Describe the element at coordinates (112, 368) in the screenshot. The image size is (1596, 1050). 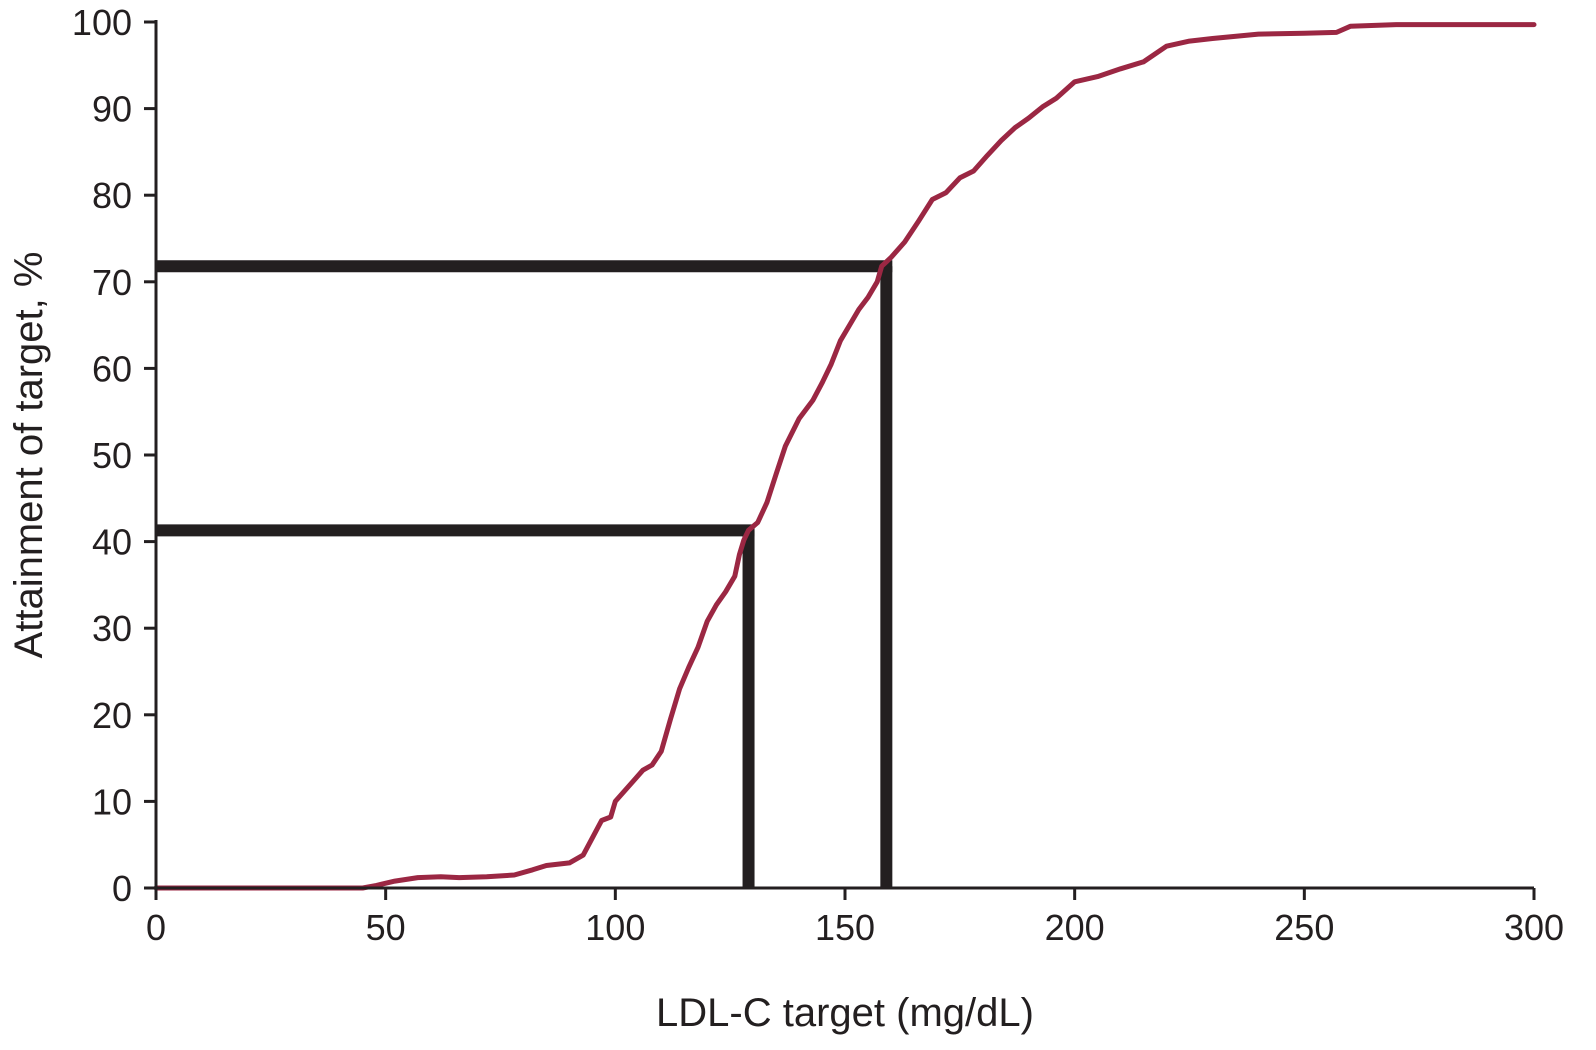
I see `y-tick-label: 60` at that location.